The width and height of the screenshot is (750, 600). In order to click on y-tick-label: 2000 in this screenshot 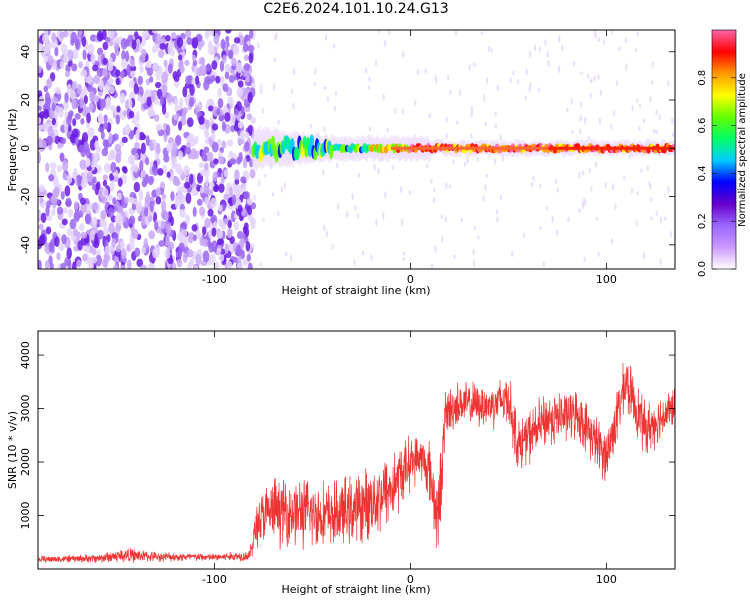, I will do `click(25, 462)`.